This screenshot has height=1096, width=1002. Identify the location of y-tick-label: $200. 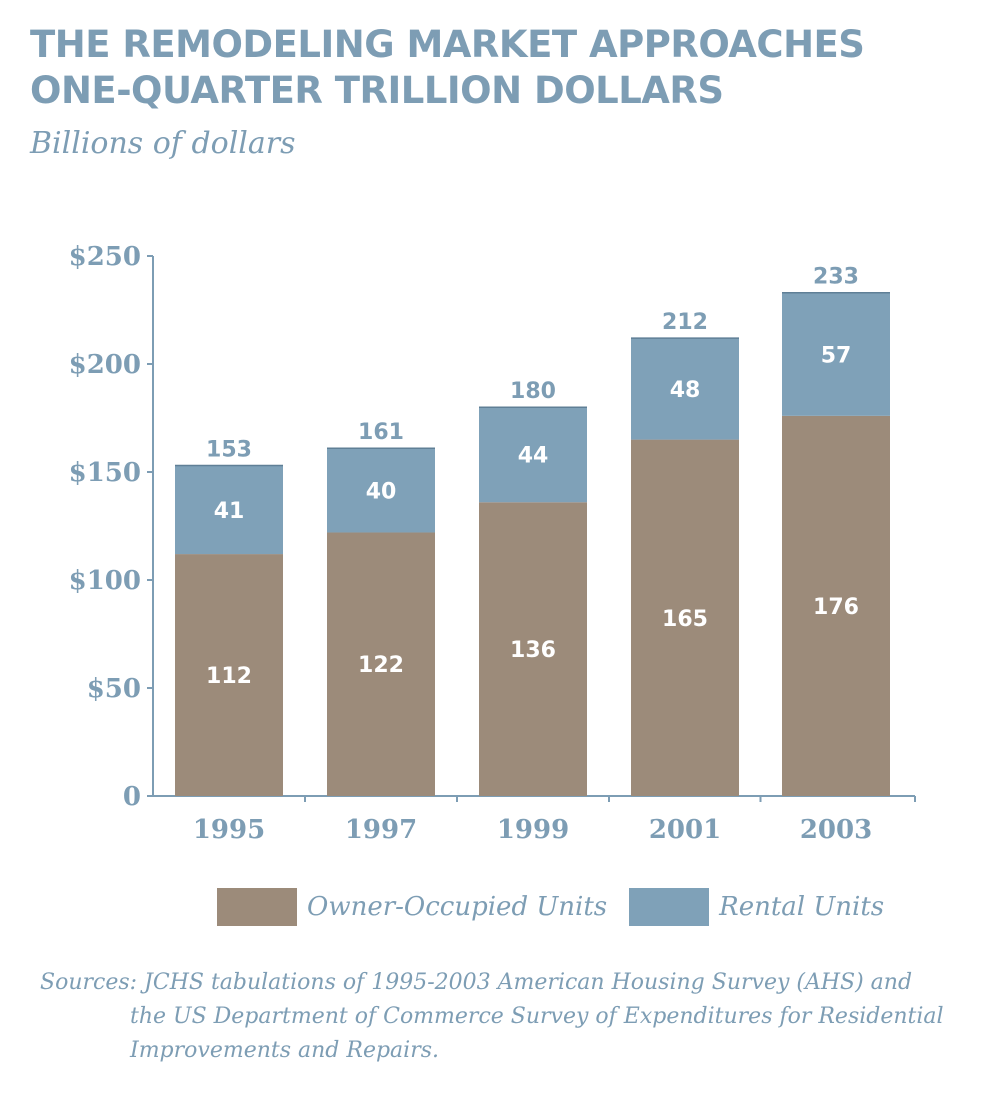
(105, 365).